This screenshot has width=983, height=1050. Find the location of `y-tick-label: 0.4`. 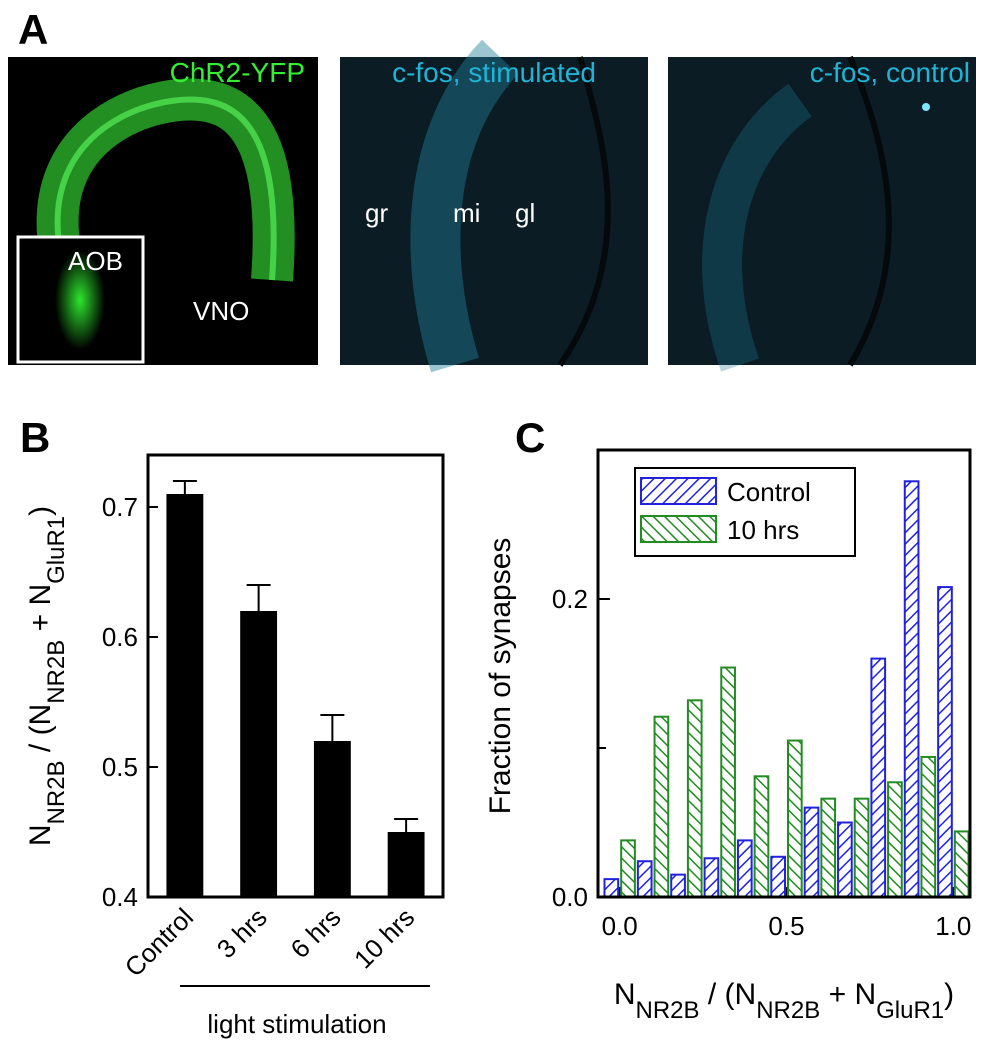

y-tick-label: 0.4 is located at coordinates (120, 897).